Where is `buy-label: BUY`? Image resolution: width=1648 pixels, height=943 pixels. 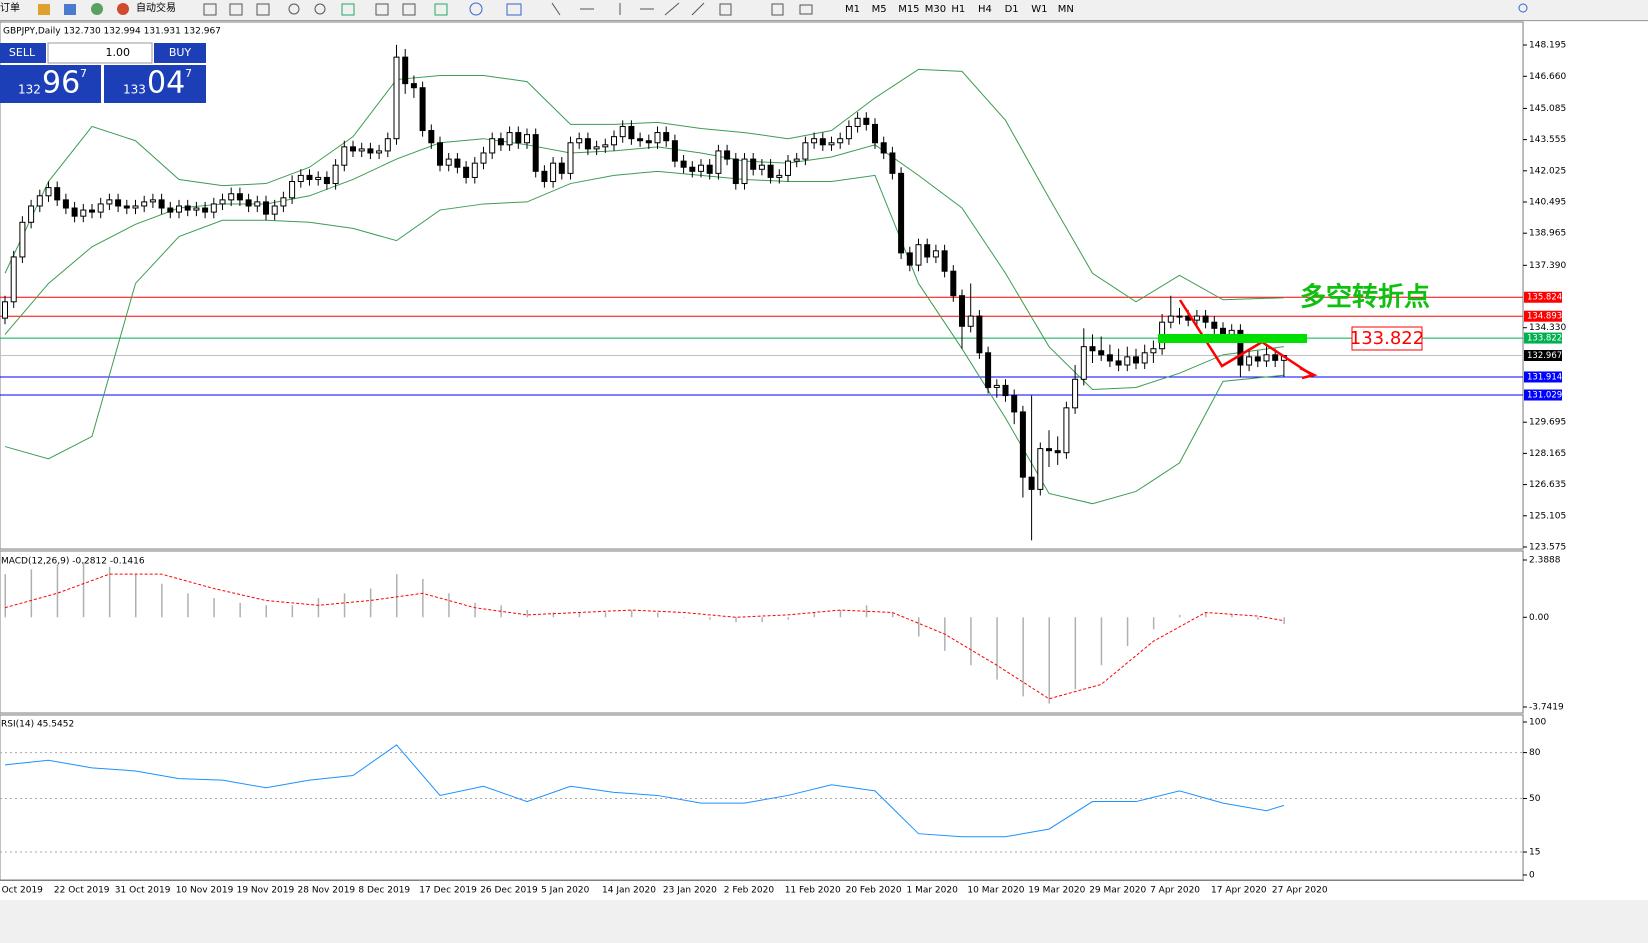
buy-label: BUY is located at coordinates (180, 52).